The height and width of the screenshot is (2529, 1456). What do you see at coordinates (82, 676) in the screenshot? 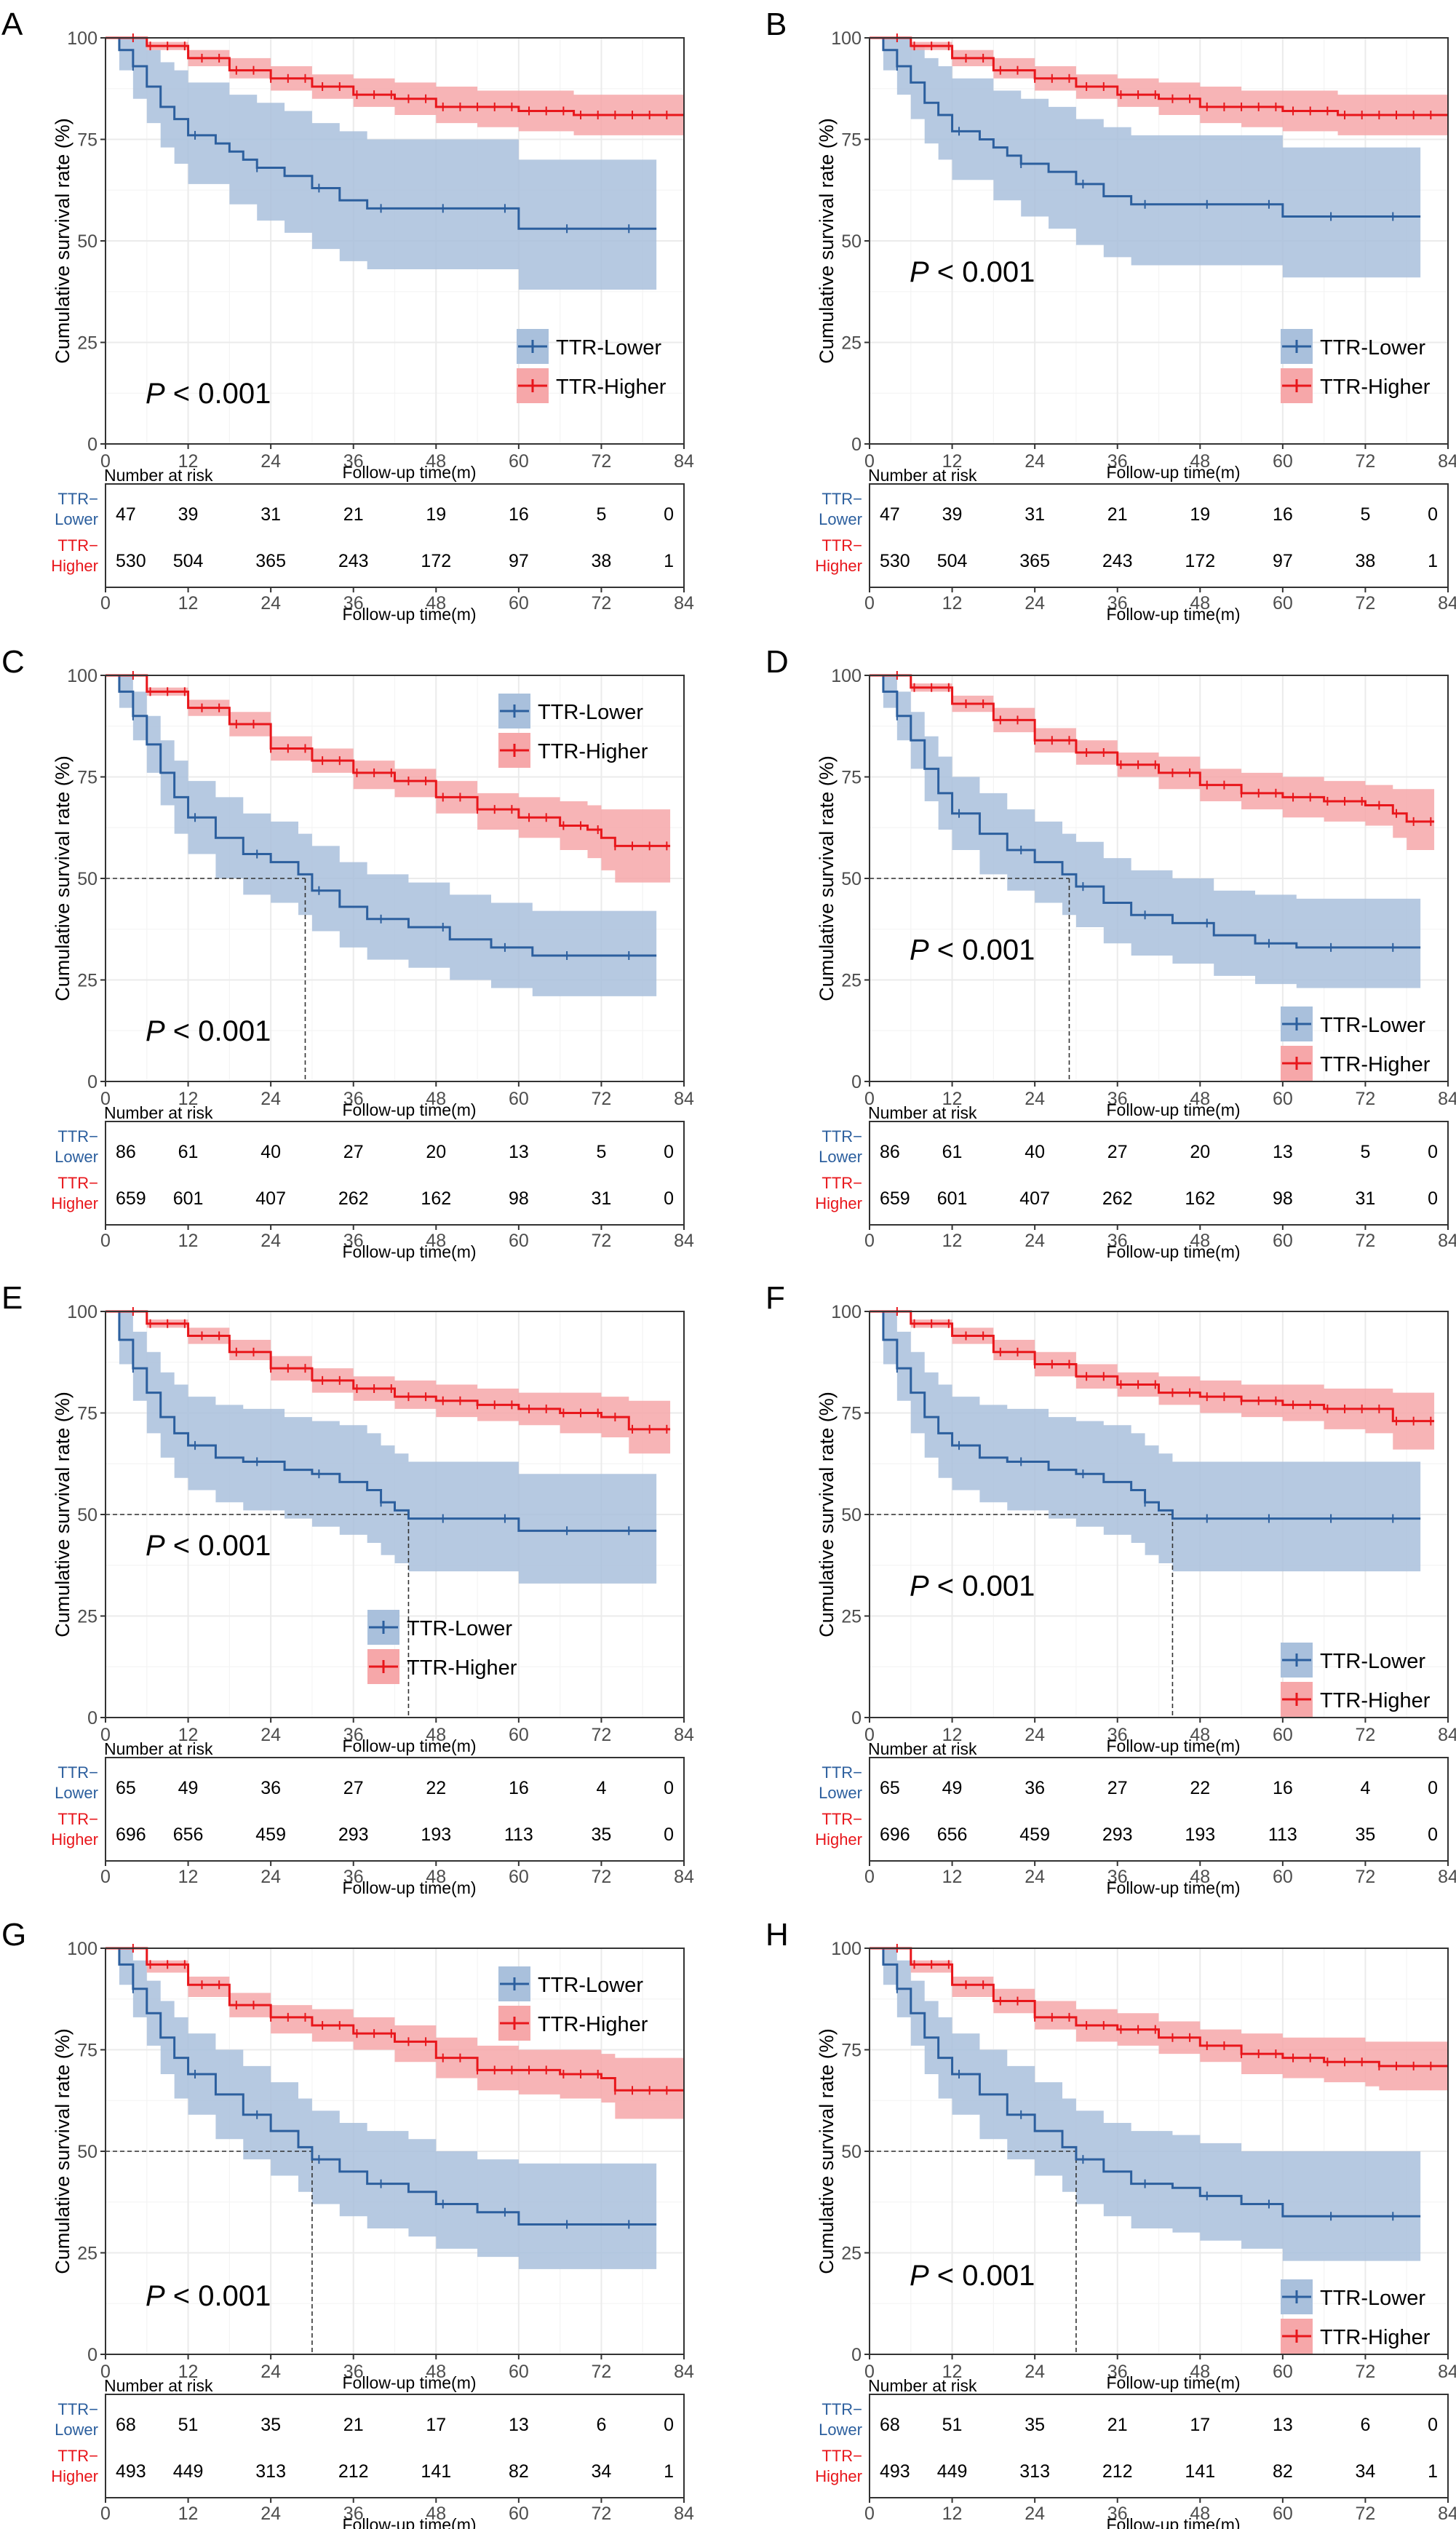
I see `y-tick-label: 100` at bounding box center [82, 676].